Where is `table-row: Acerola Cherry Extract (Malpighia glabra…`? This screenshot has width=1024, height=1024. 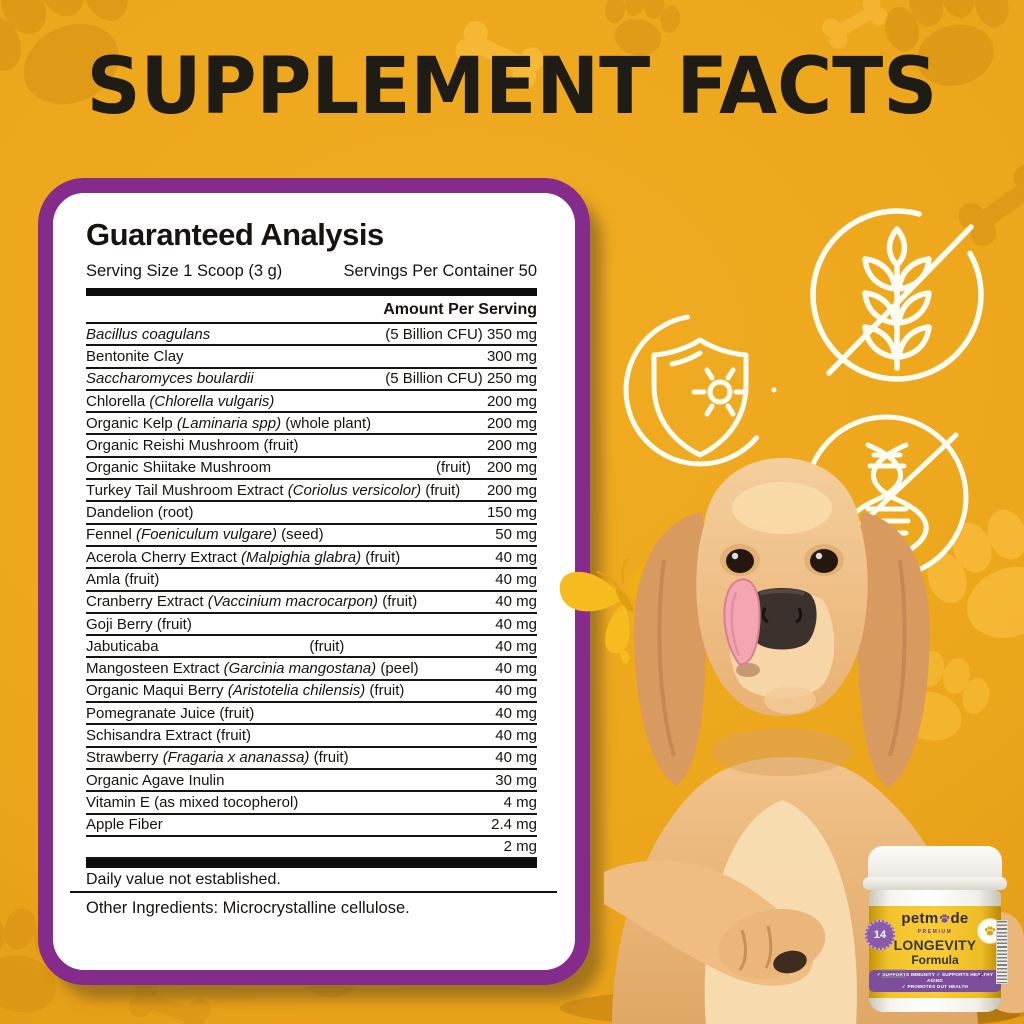 table-row: Acerola Cherry Extract (Malpighia glabra… is located at coordinates (311, 558).